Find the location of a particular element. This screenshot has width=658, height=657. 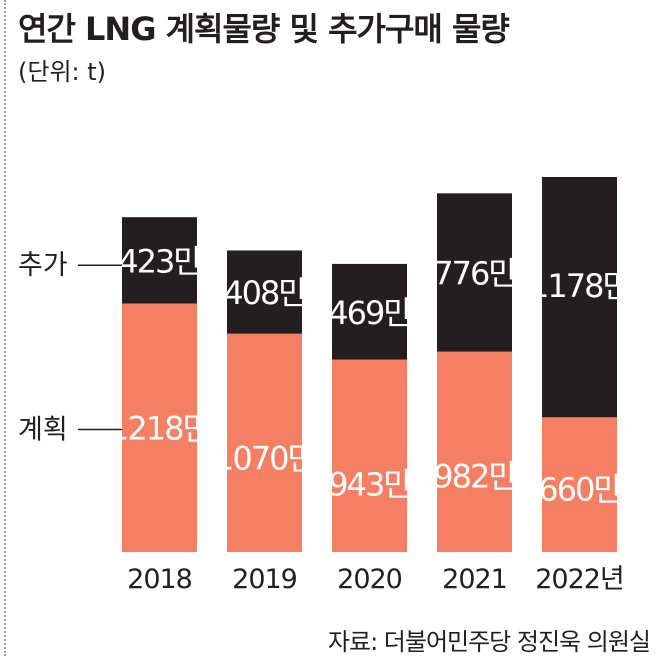

bar-planned-2018 is located at coordinates (159, 427).